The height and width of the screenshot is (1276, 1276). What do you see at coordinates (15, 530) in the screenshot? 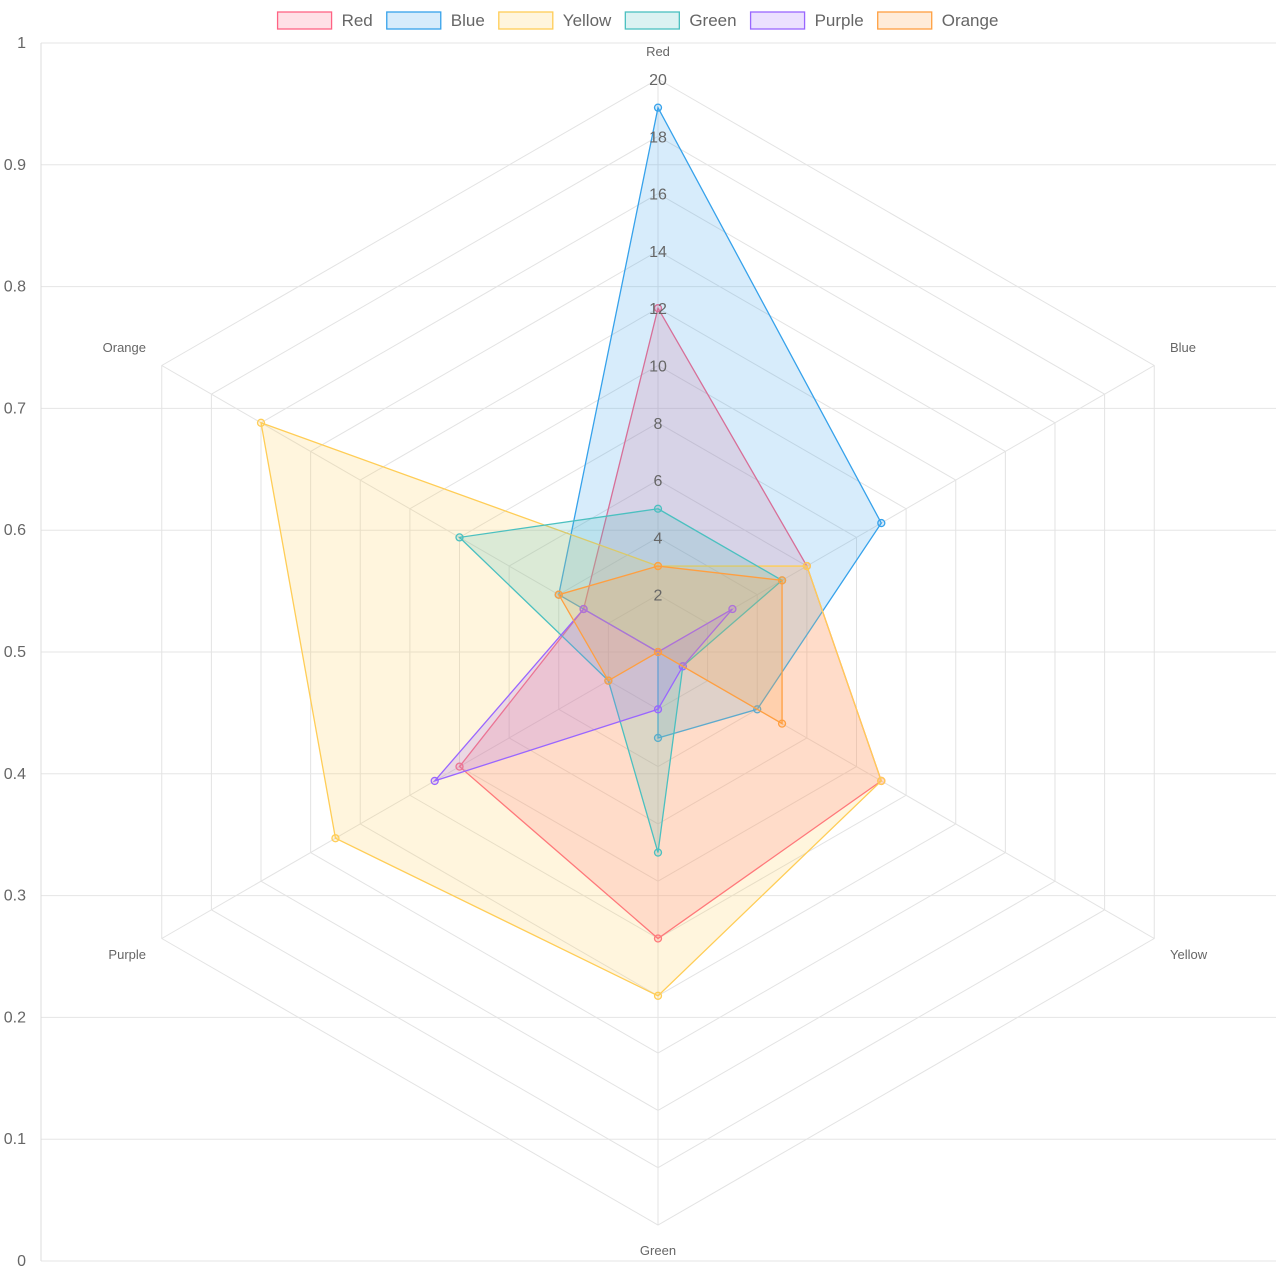
I see `y-tick-label: 0.6` at bounding box center [15, 530].